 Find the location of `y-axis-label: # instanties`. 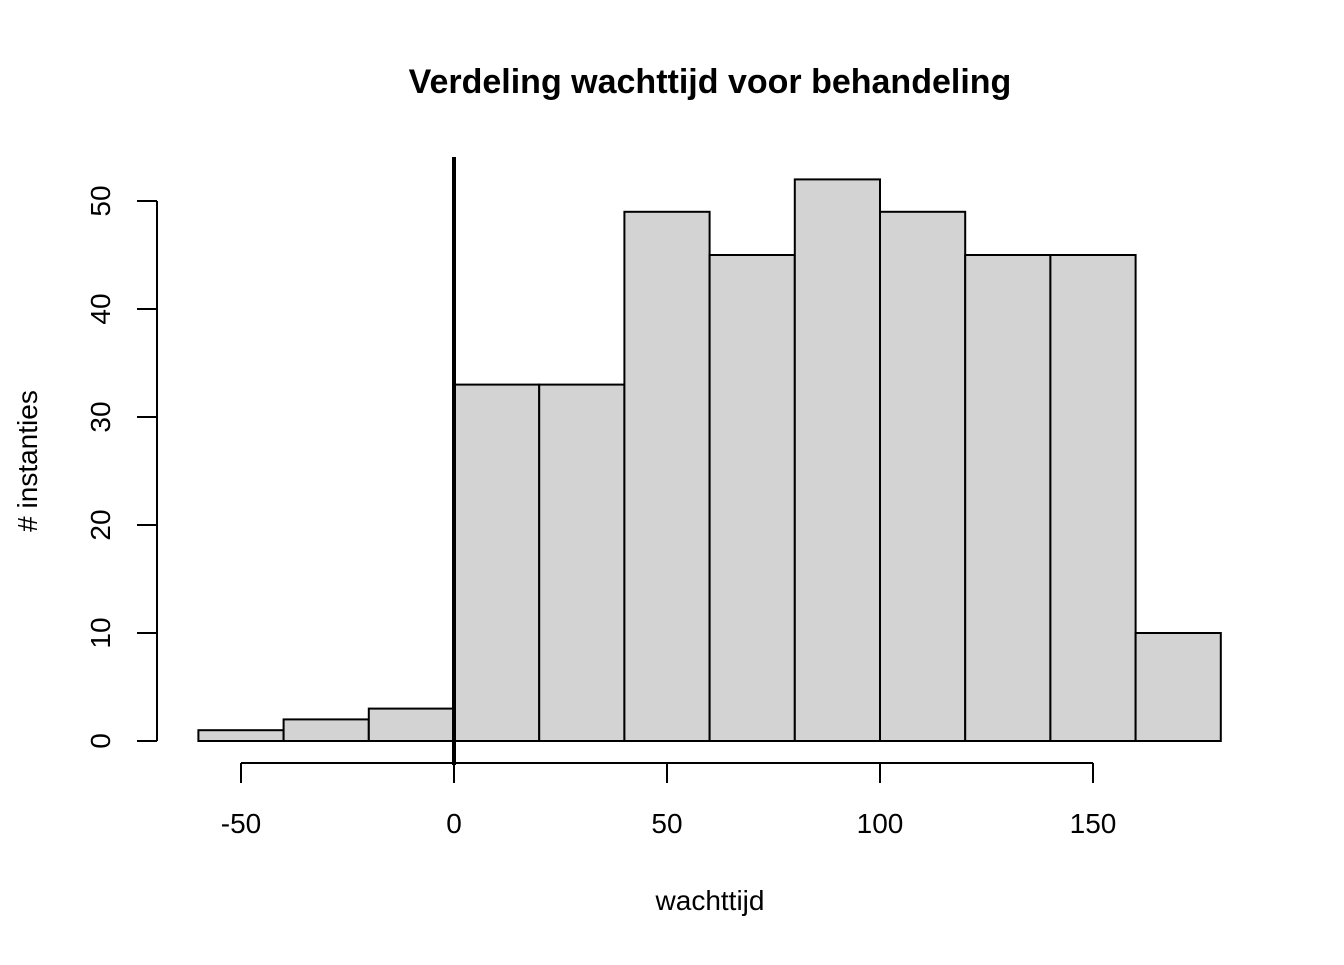

y-axis-label: # instanties is located at coordinates (27, 461).